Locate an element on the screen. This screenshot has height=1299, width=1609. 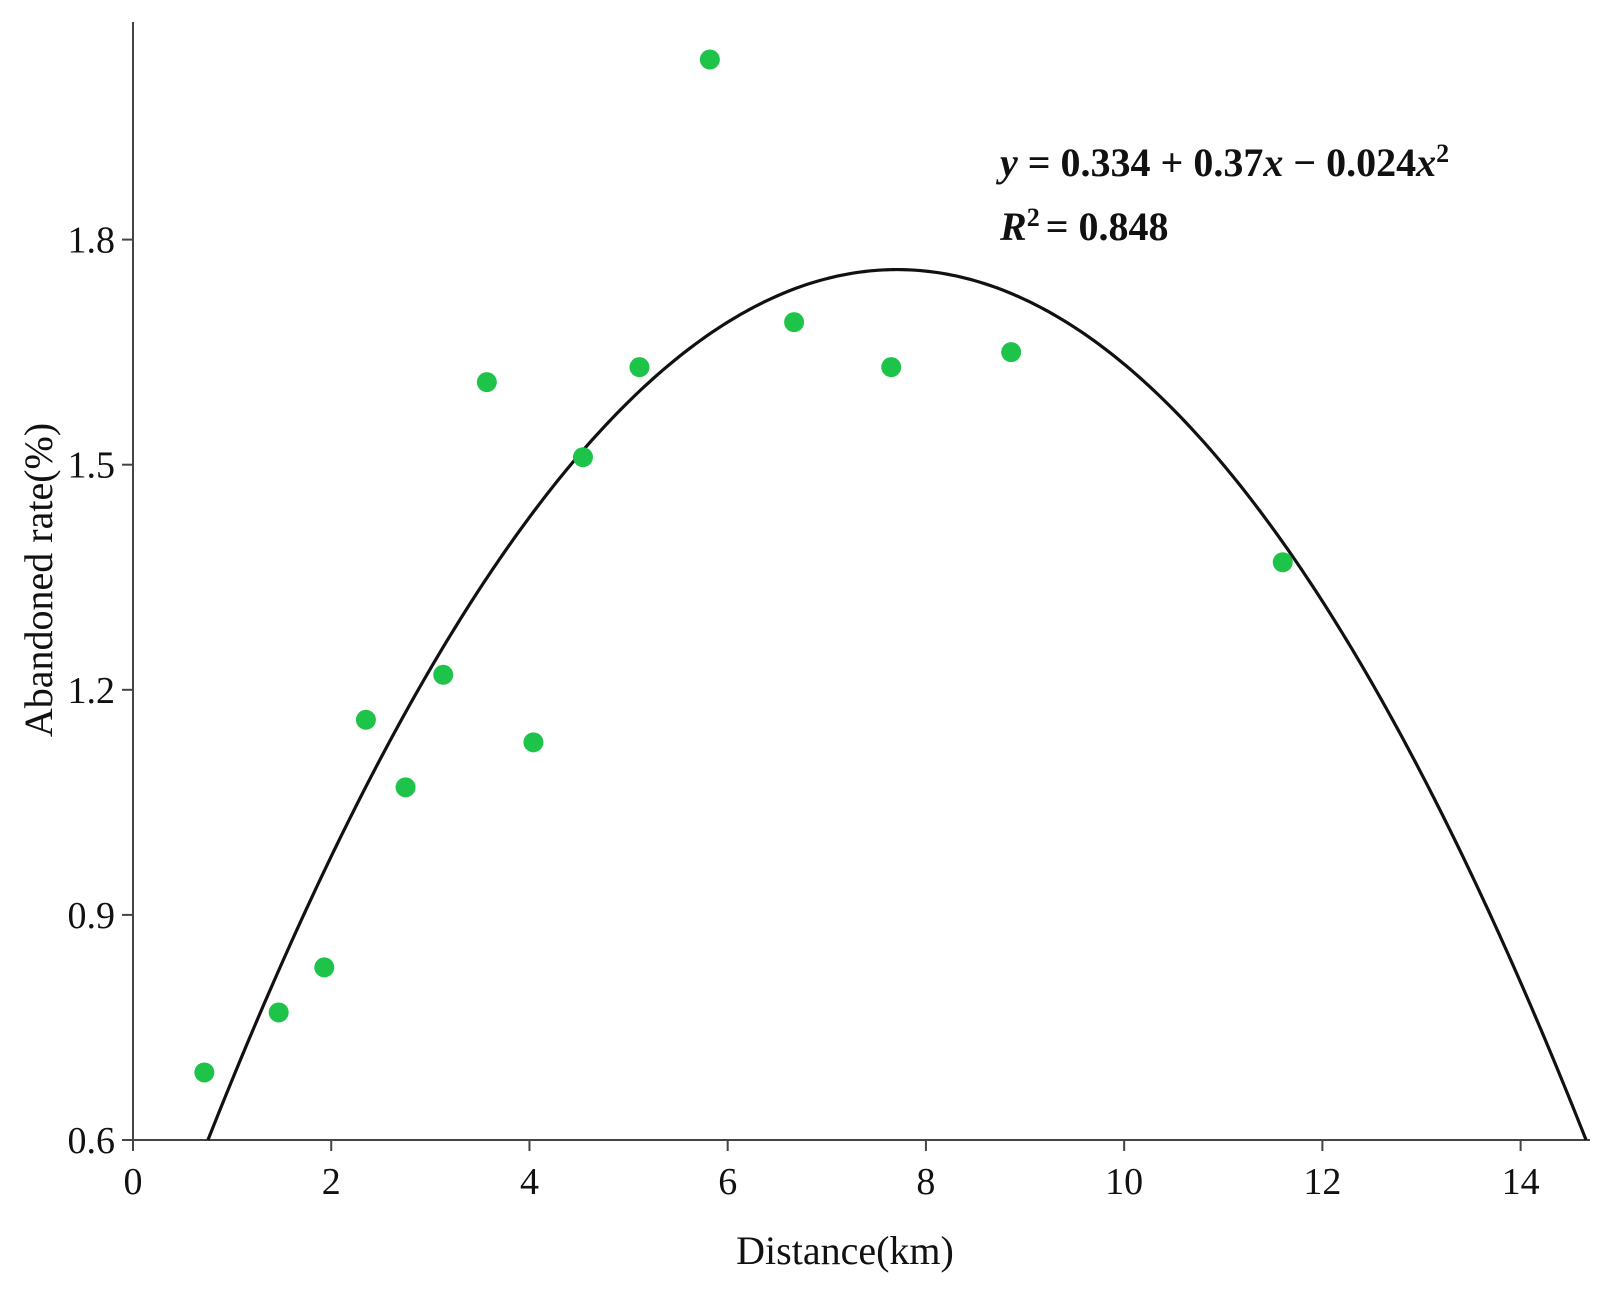
y-tick-label: 1.5 is located at coordinates (92, 466).